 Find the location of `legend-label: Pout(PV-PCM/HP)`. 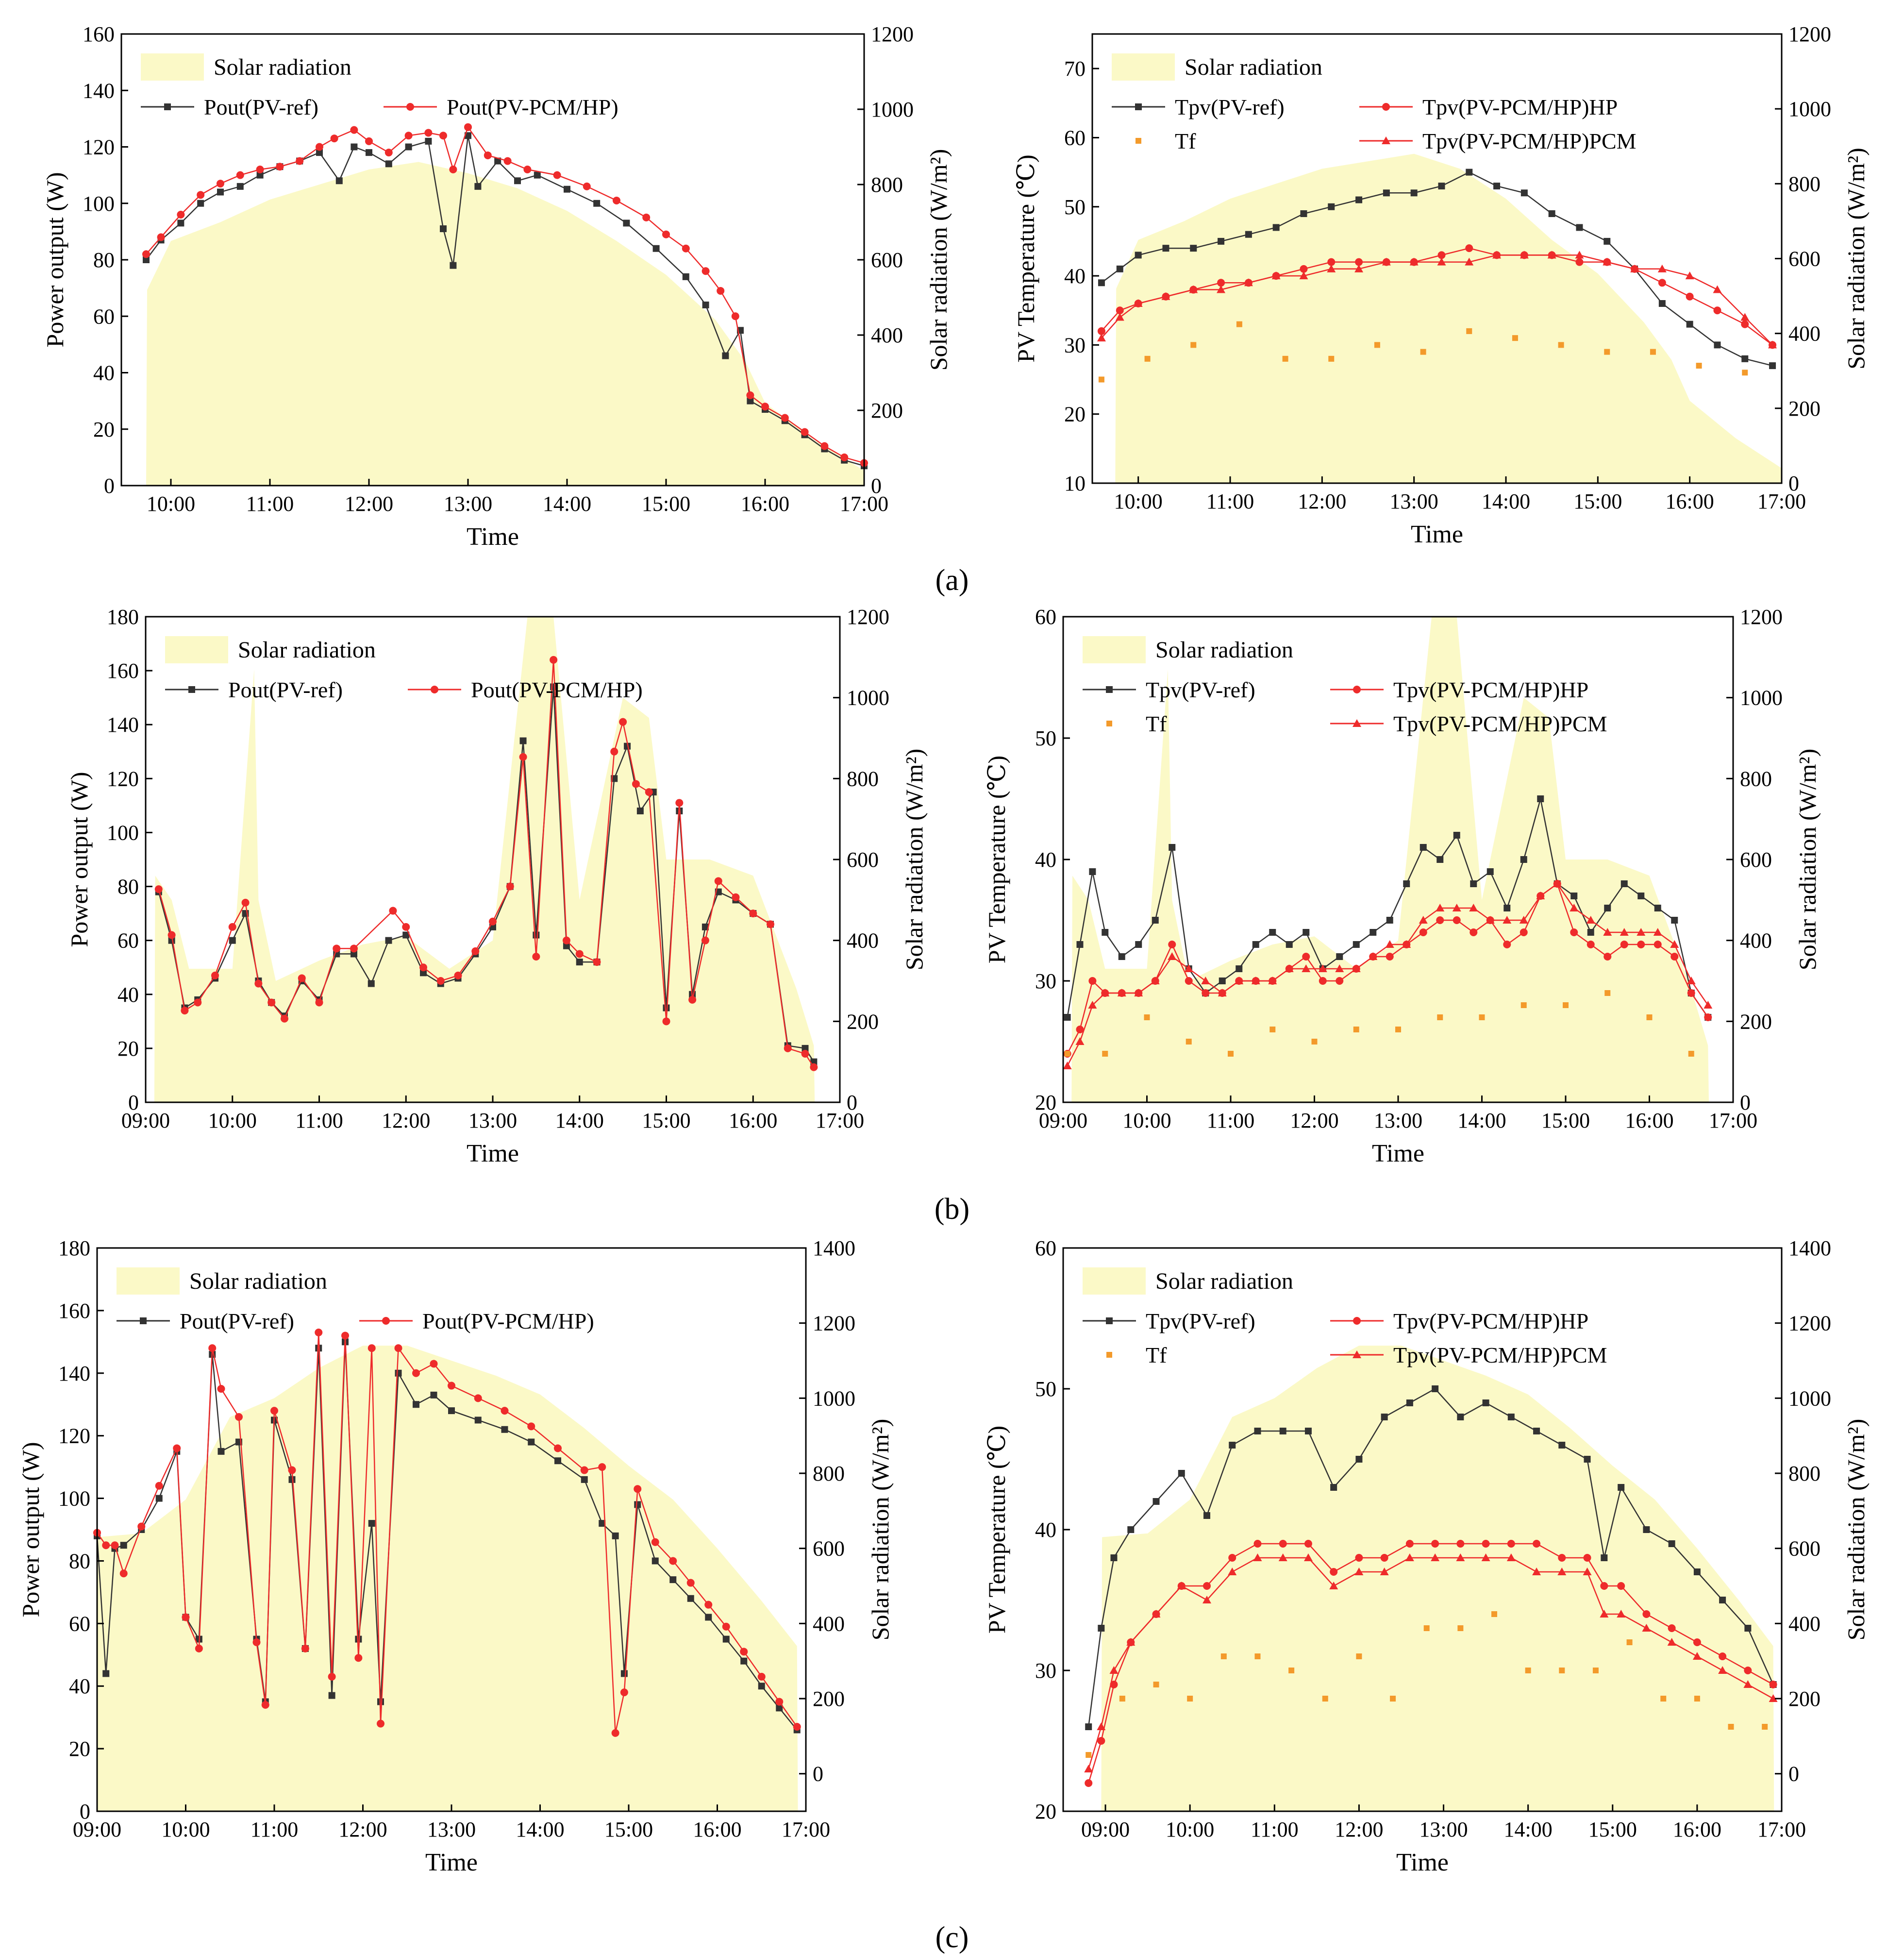

legend-label: Pout(PV-PCM/HP) is located at coordinates (532, 107).